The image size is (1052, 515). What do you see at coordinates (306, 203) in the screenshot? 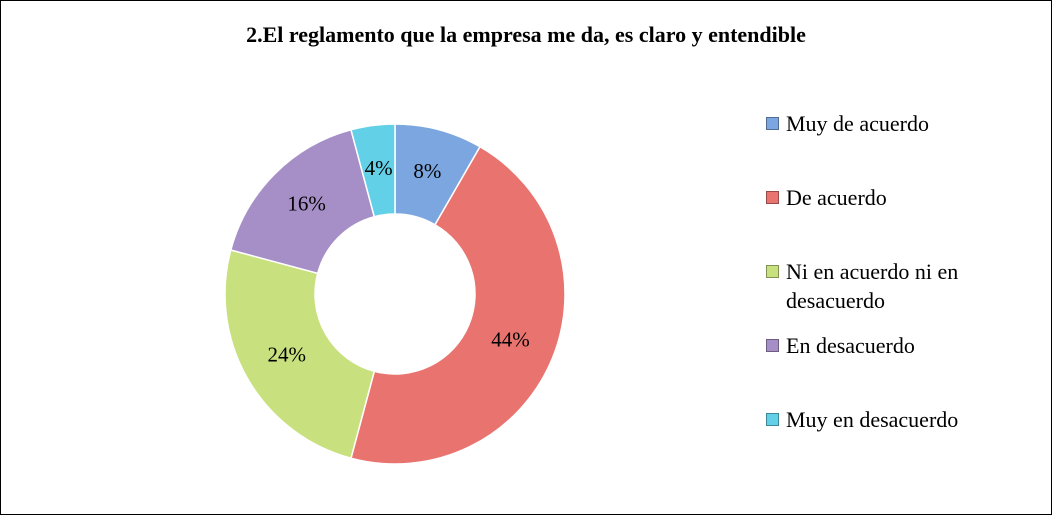
I see `data-label: 16%` at bounding box center [306, 203].